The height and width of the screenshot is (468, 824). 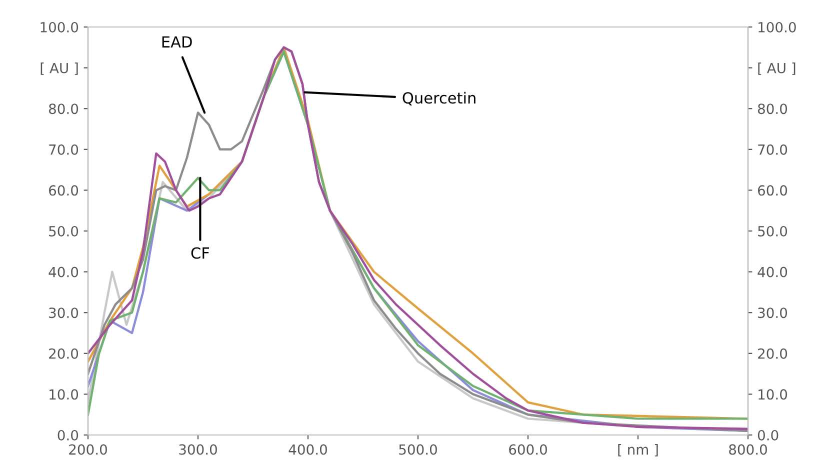 I want to click on y-tick-label: 50.0, so click(x=63, y=231).